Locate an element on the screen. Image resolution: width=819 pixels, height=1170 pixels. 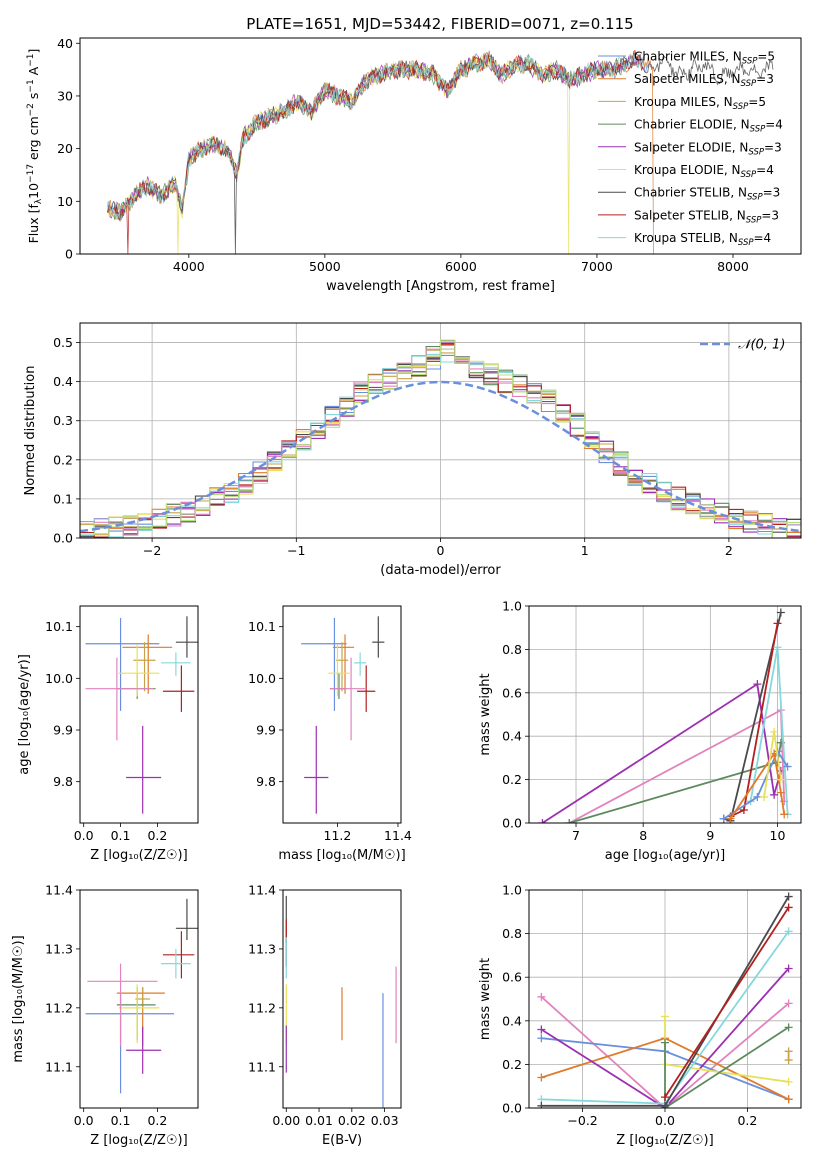
y-tick-label: 0.2 is located at coordinates (63, 459).